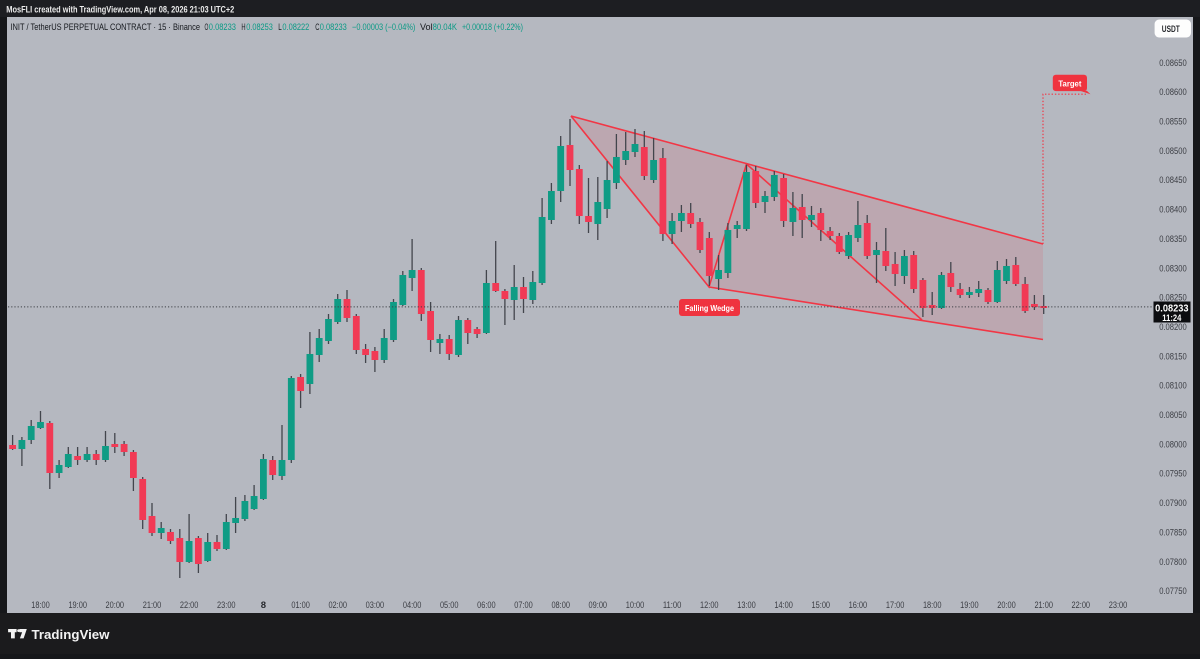  I want to click on svg-text: TradingView, so click(71, 634).